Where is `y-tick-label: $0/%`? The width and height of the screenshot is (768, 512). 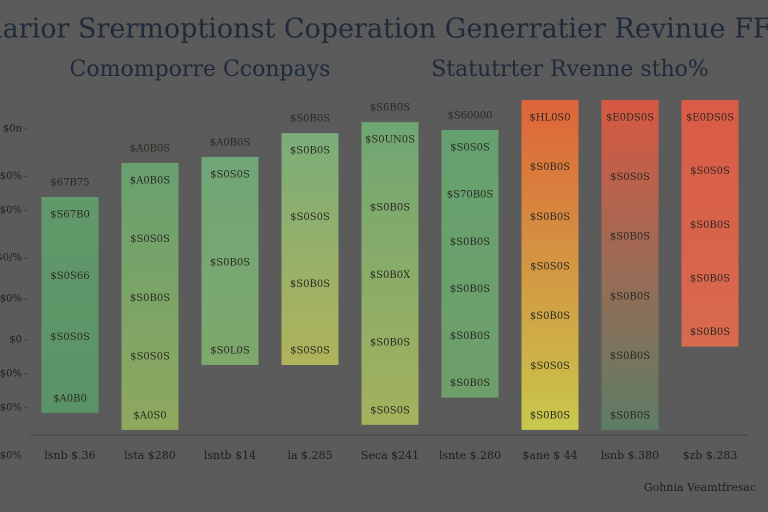
y-tick-label: $0/% is located at coordinates (11, 258).